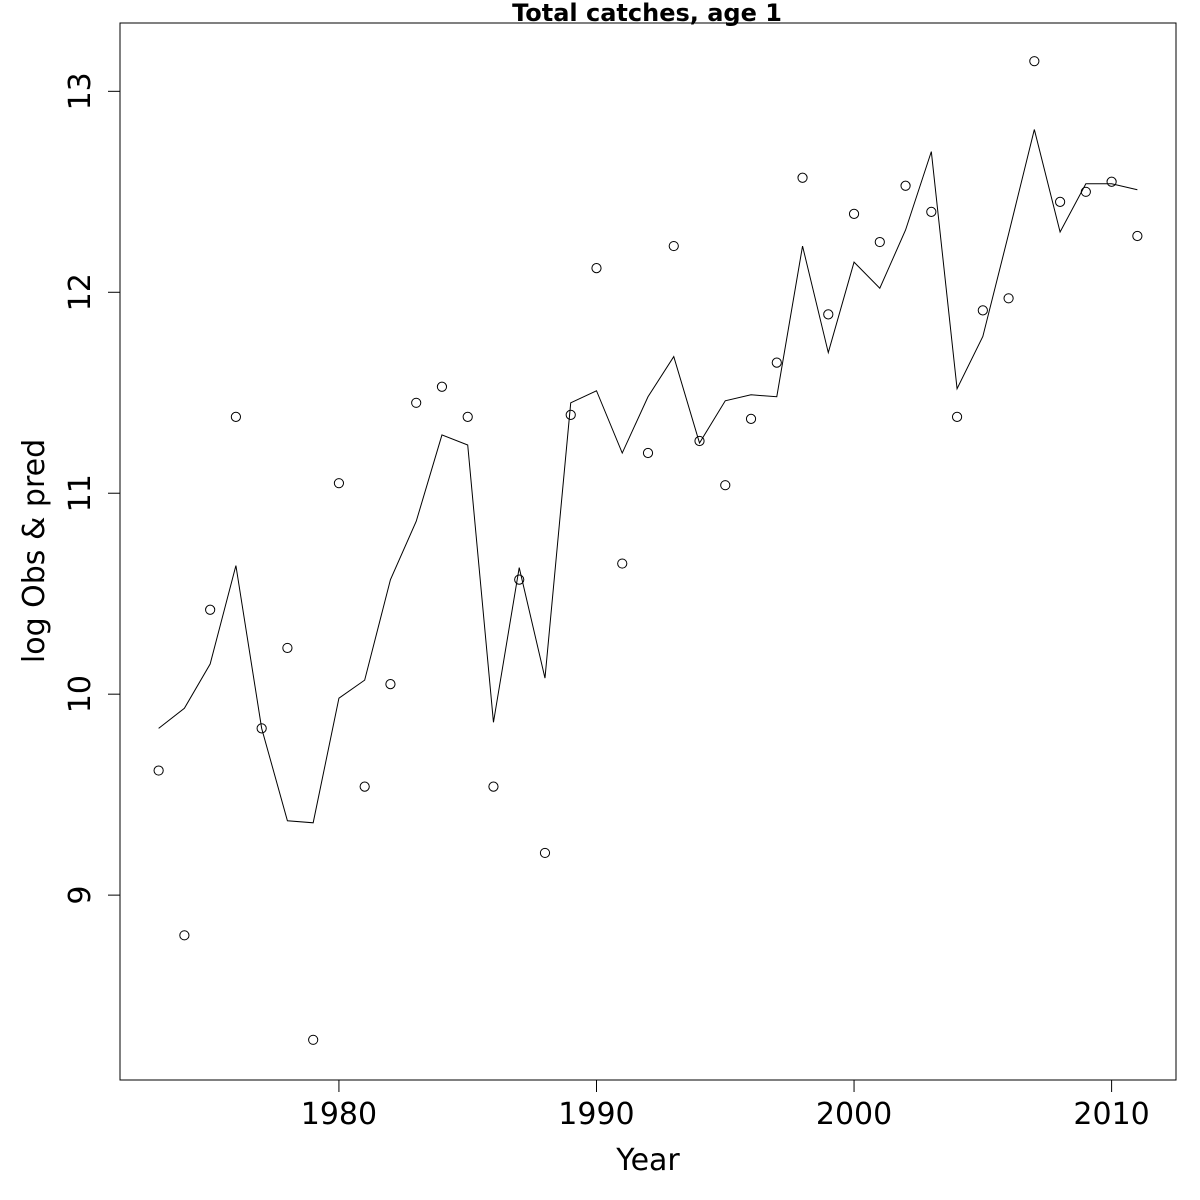  I want to click on x-axis: 1980 1990 2000 2010, so click(725, 1105).